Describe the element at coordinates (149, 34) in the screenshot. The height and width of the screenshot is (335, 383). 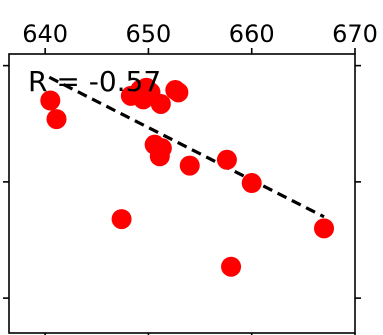
I see `x-tick-label: 650` at that location.